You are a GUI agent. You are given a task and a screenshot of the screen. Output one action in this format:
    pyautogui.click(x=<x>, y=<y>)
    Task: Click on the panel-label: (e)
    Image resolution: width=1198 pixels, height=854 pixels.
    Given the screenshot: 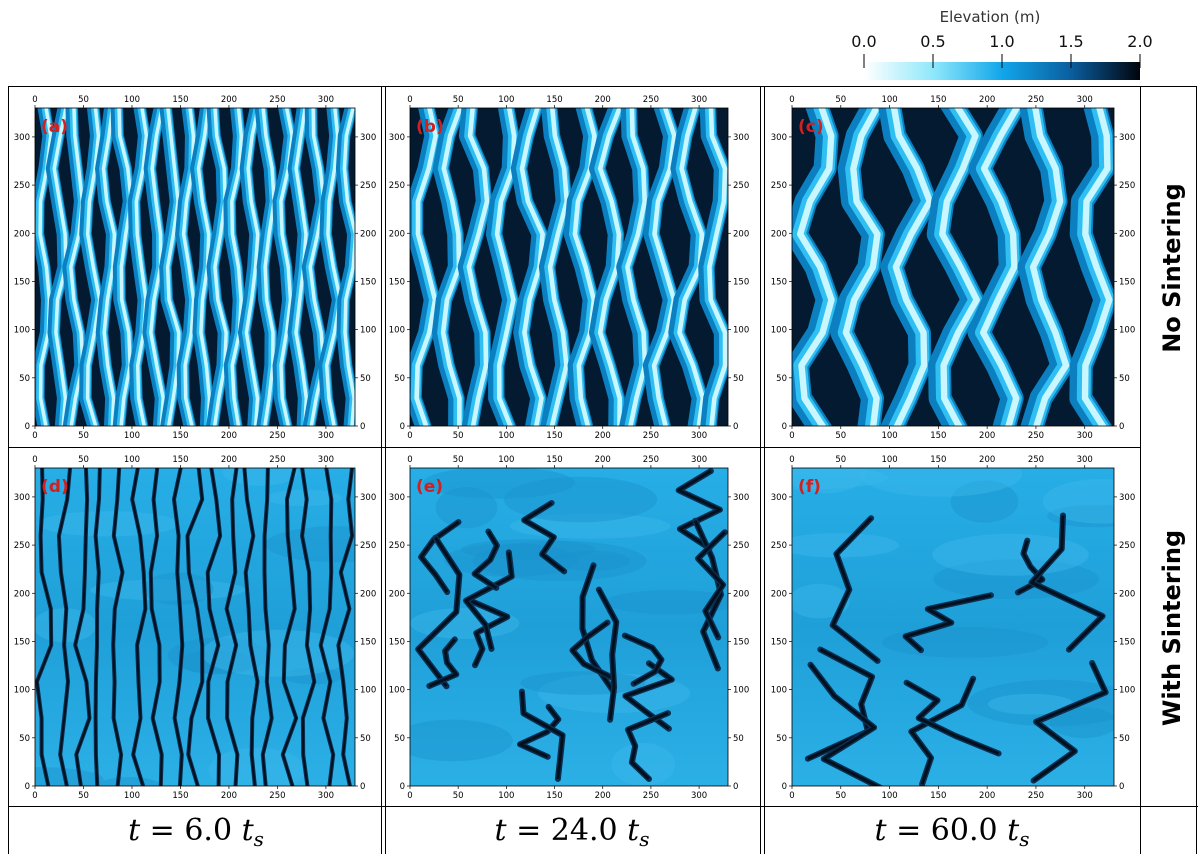 What is the action you would take?
    pyautogui.click(x=429, y=487)
    